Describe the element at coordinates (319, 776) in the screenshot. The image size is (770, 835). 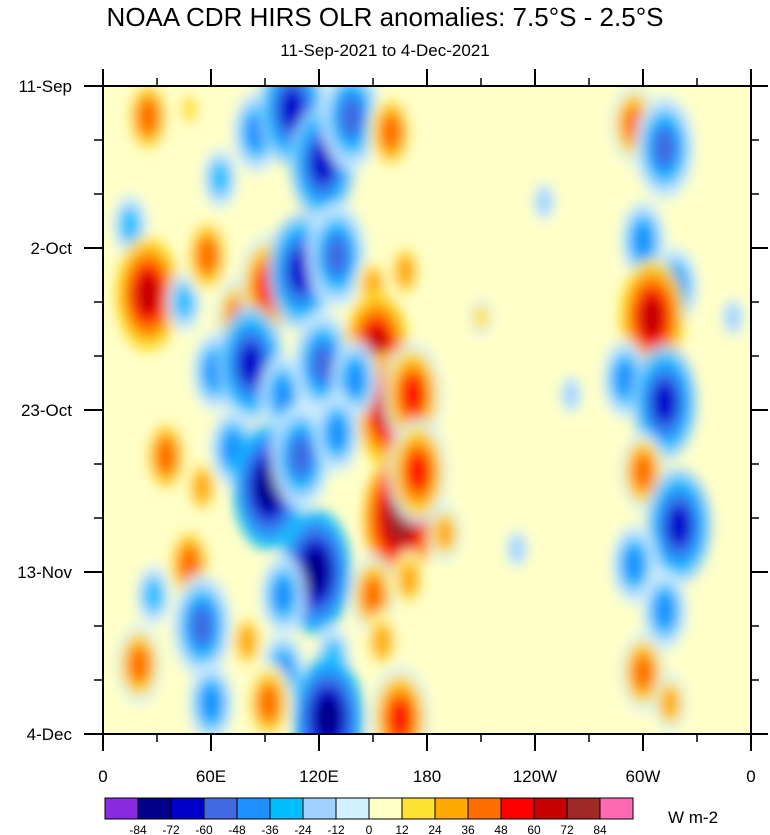
I see `x-tick-label: 120E` at that location.